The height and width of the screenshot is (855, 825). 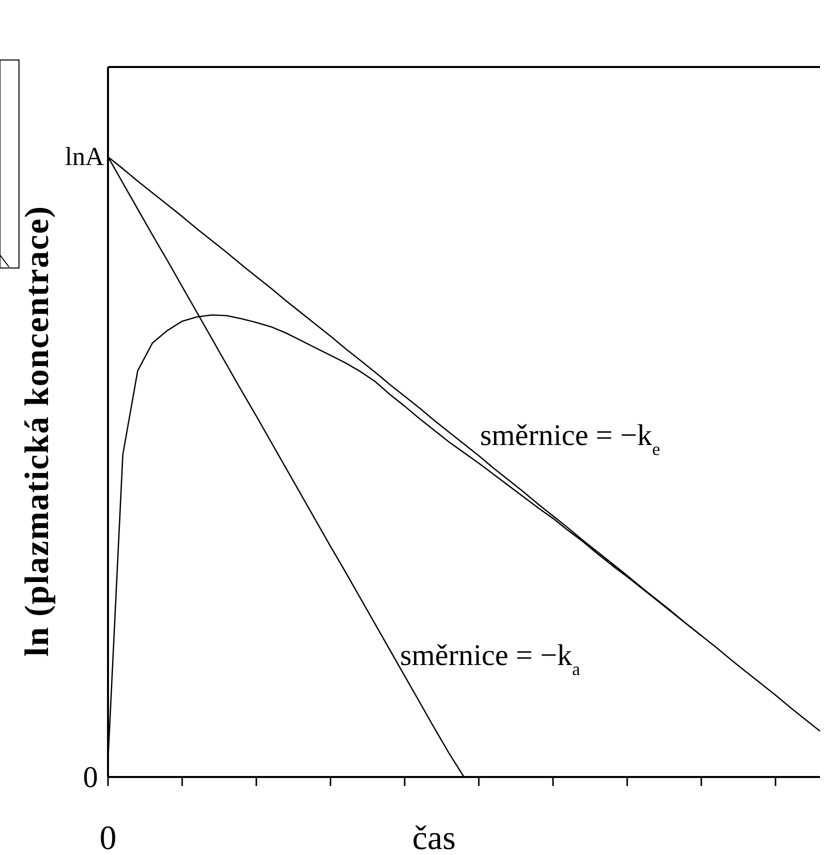 I want to click on annotation: směrnice = −k$_{a}$, so click(x=490, y=659).